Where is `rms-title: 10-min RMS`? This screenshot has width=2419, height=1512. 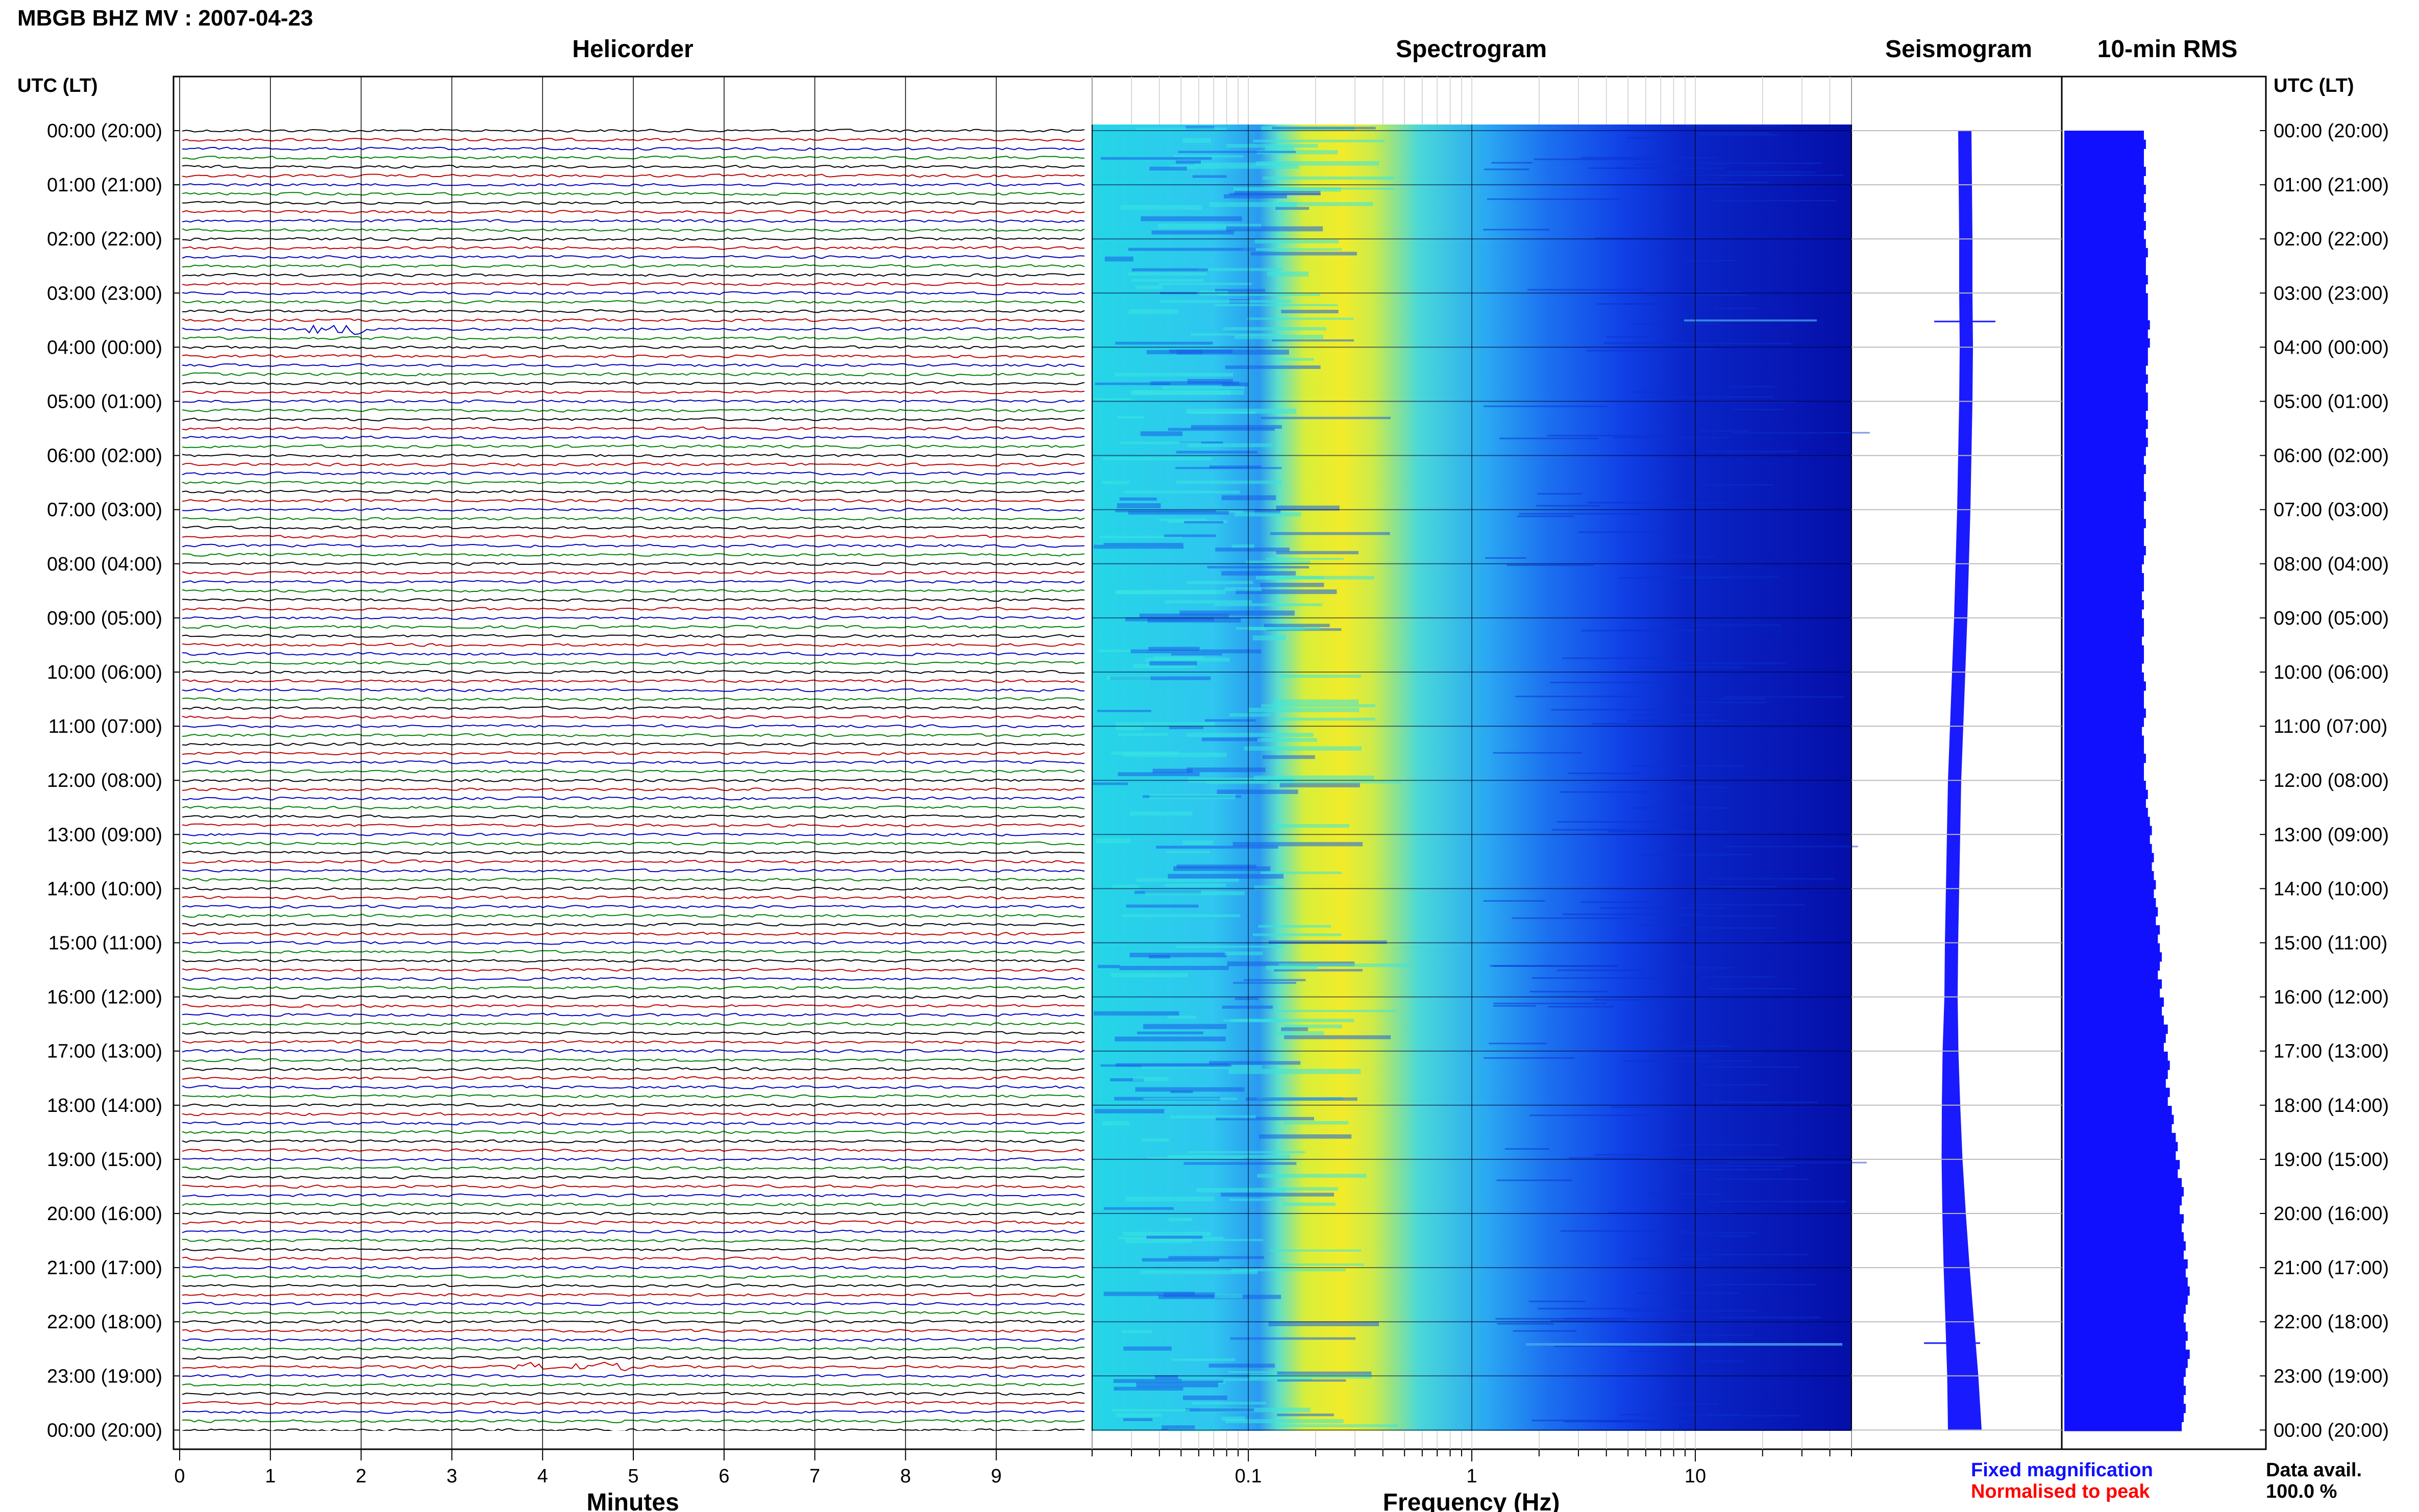
rms-title: 10-min RMS is located at coordinates (2167, 49).